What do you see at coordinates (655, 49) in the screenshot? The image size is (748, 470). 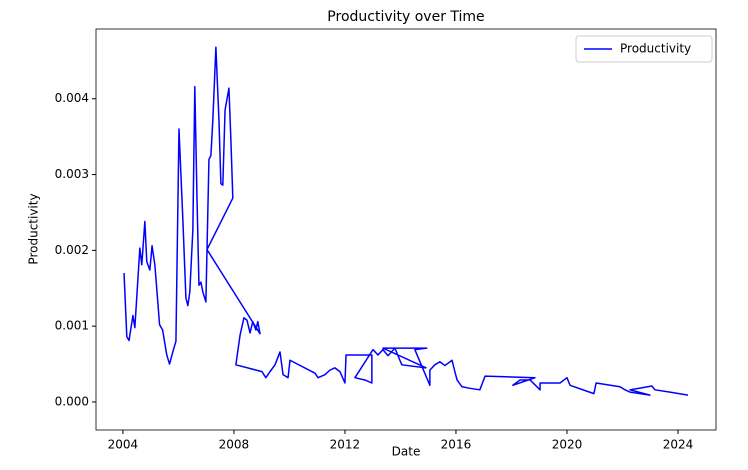 I see `legend-label: Productivity` at bounding box center [655, 49].